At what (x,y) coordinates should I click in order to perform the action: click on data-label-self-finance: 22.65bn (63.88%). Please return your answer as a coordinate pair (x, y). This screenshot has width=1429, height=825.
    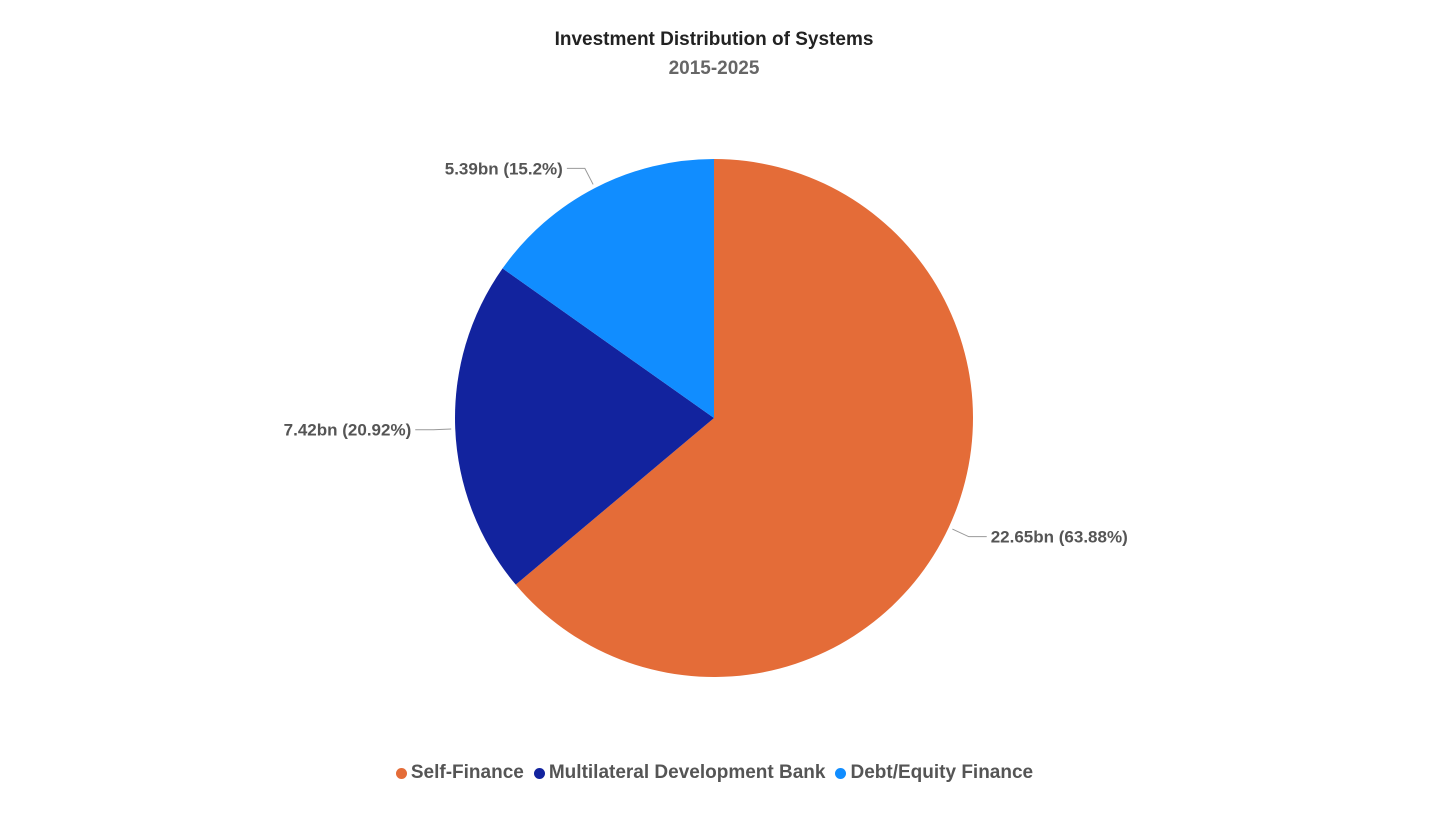
    Looking at the image, I should click on (1059, 537).